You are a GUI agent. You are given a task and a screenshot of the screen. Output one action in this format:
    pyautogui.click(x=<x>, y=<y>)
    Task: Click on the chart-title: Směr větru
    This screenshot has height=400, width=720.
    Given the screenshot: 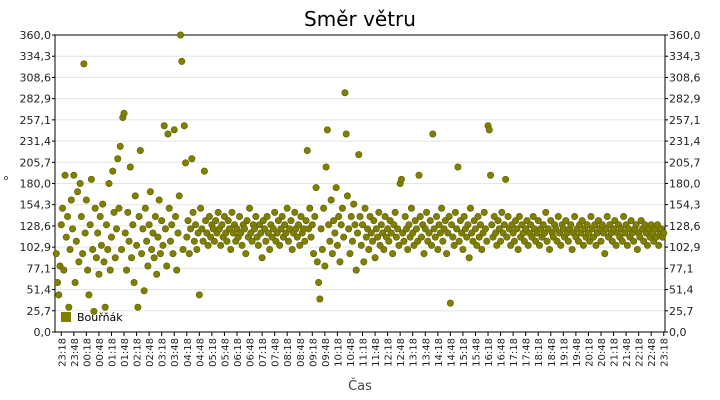 What is the action you would take?
    pyautogui.click(x=360, y=19)
    